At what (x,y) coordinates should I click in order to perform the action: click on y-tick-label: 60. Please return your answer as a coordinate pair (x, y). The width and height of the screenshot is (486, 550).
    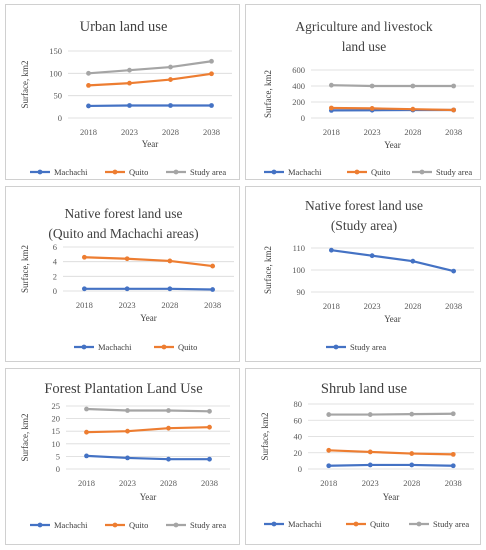
    Looking at the image, I should click on (298, 420).